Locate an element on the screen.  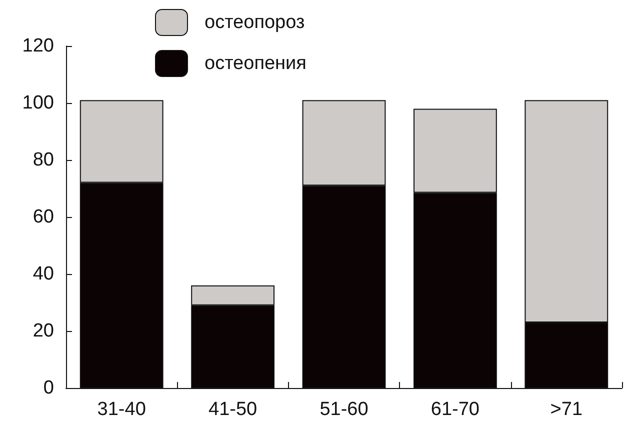
x-tick-label: 31-40 is located at coordinates (121, 409).